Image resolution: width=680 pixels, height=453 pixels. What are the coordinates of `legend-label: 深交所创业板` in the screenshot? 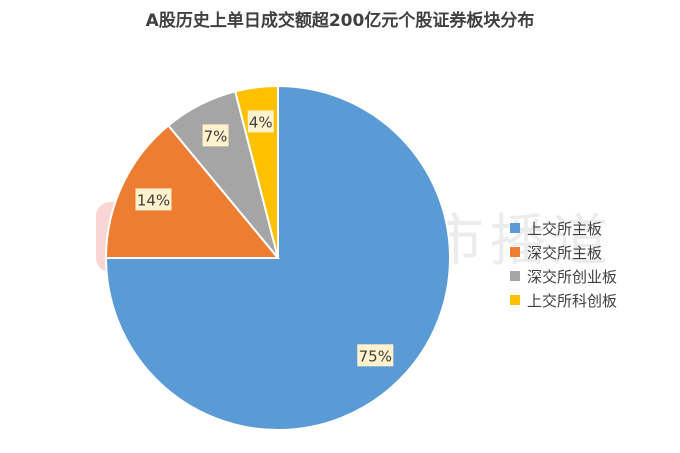 It's located at (572, 276).